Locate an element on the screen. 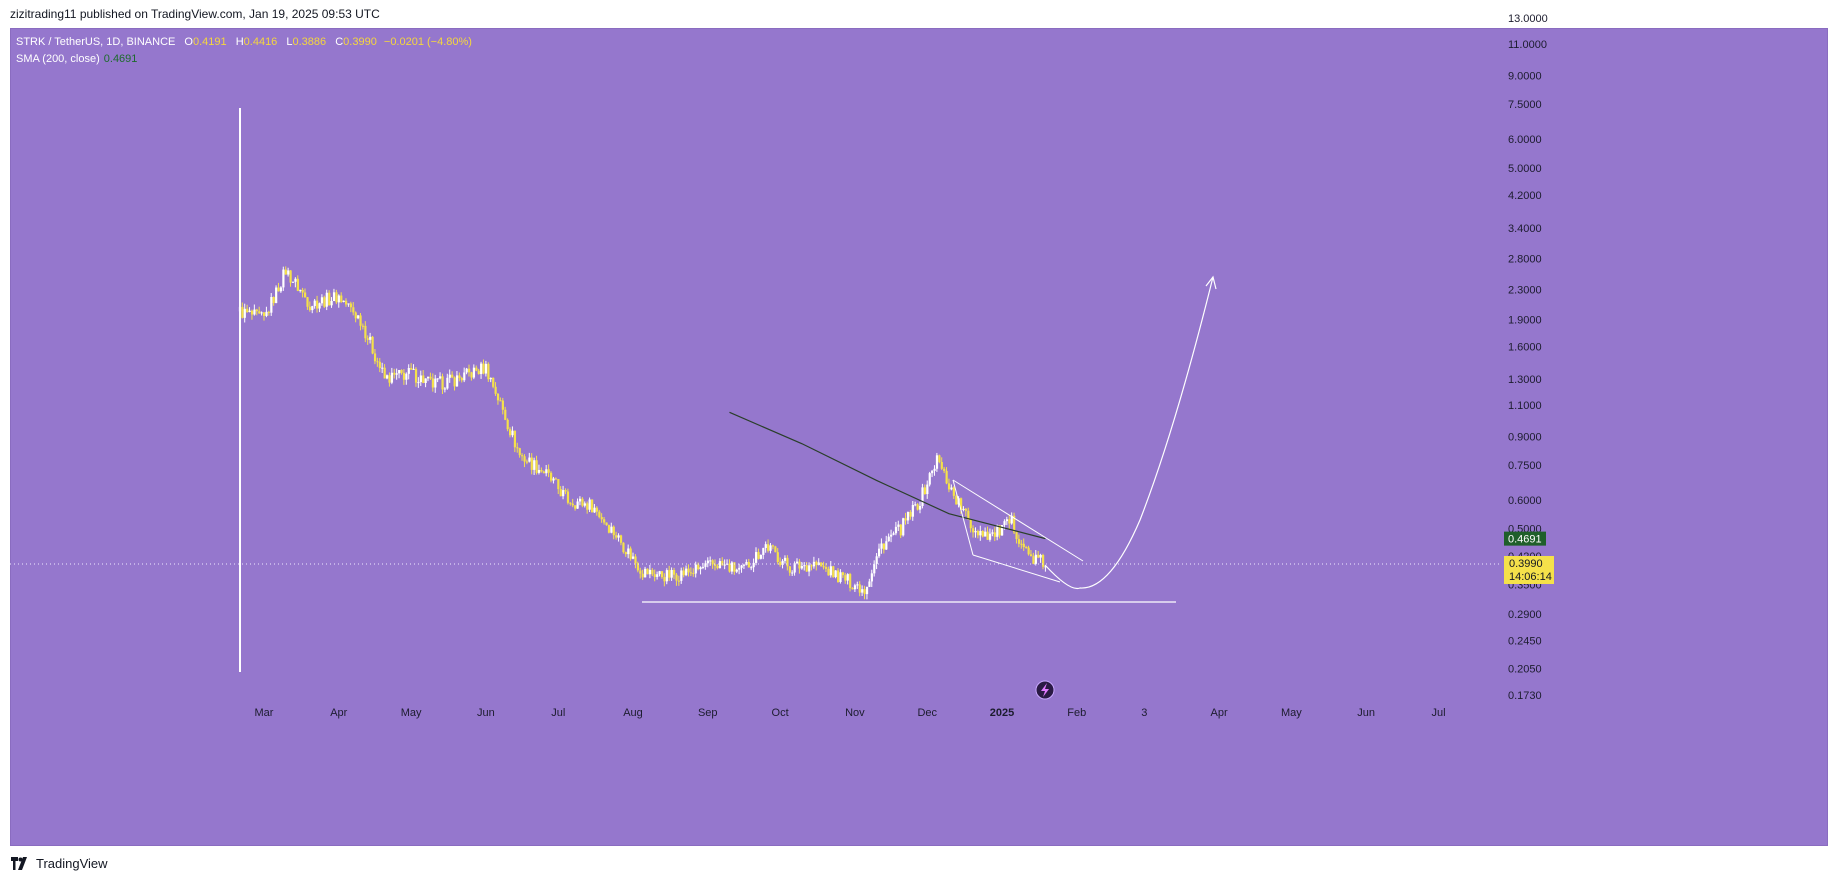  open-value: 0.4191 is located at coordinates (209, 42).